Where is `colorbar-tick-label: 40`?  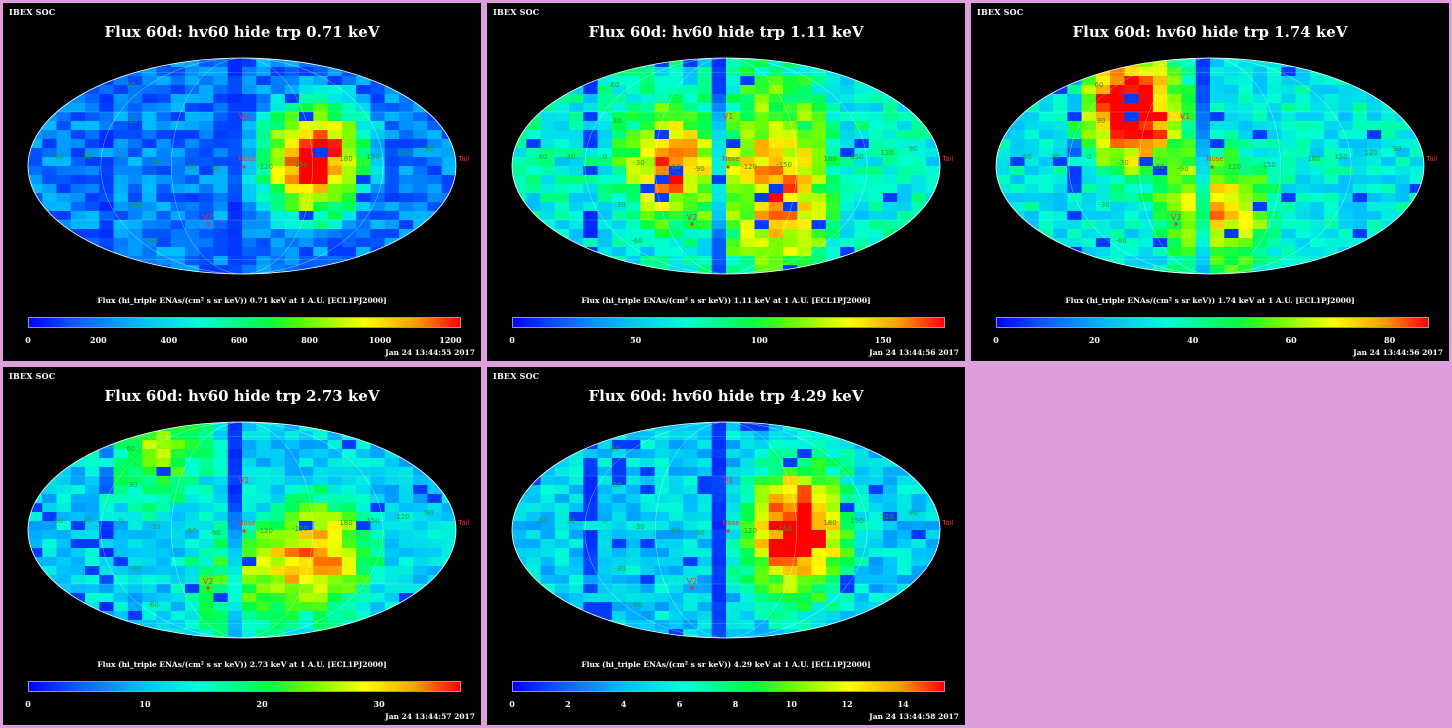
colorbar-tick-label: 40 is located at coordinates (1193, 340).